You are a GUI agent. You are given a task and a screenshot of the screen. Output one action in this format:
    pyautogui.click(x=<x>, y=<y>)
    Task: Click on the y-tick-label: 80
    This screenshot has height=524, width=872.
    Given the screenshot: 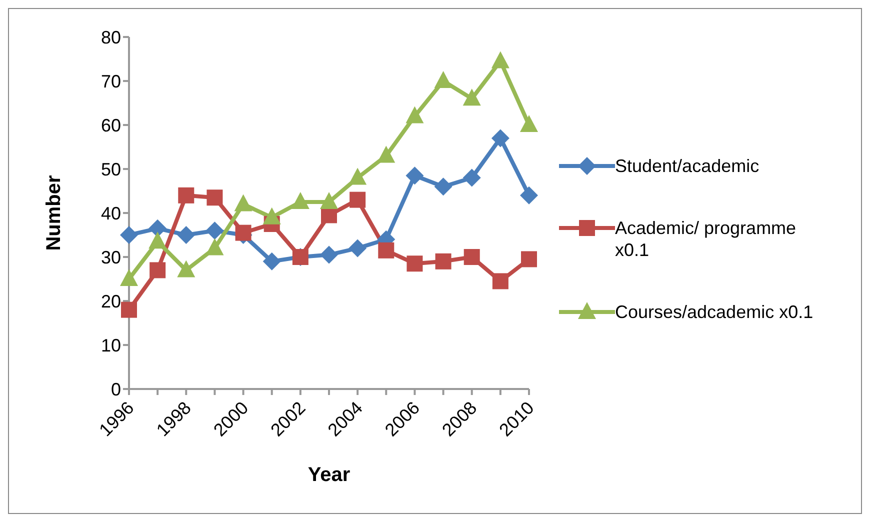 What is the action you would take?
    pyautogui.click(x=110, y=37)
    